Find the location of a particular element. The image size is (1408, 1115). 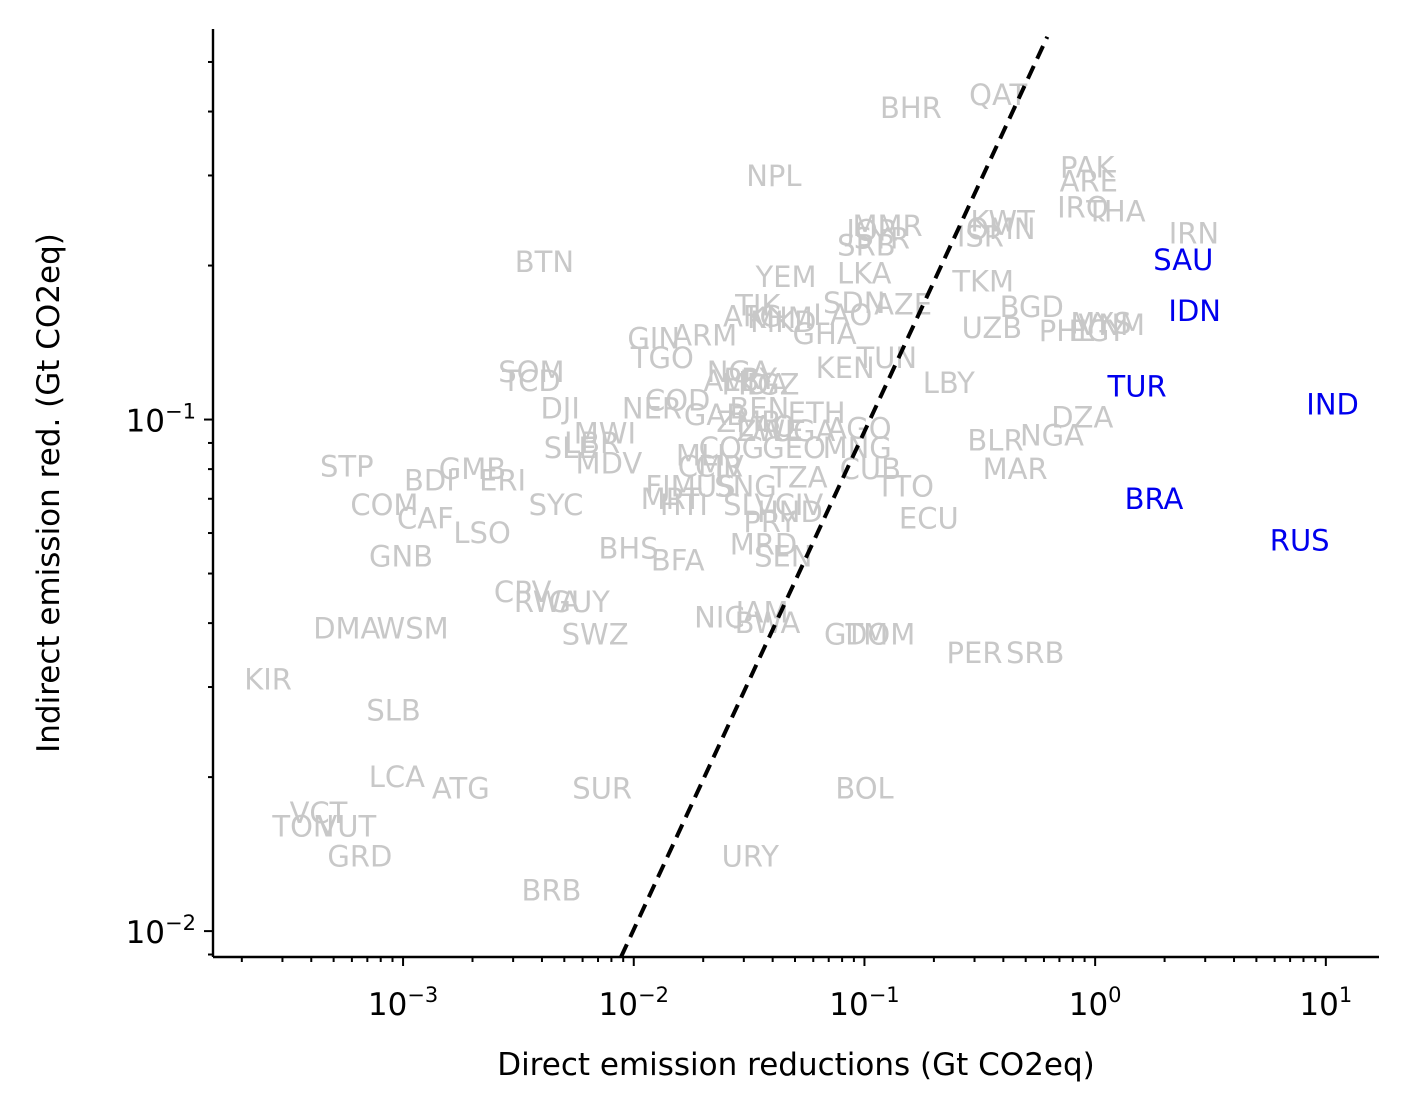

point-label-npl: NPL is located at coordinates (773, 176).